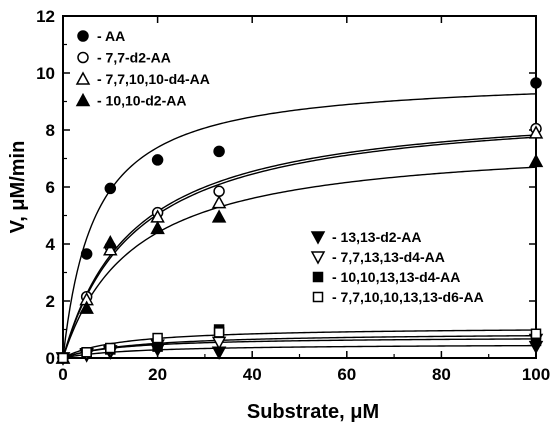 This screenshot has width=550, height=429. What do you see at coordinates (313, 412) in the screenshot?
I see `x-axis-title: Substrate, μM` at bounding box center [313, 412].